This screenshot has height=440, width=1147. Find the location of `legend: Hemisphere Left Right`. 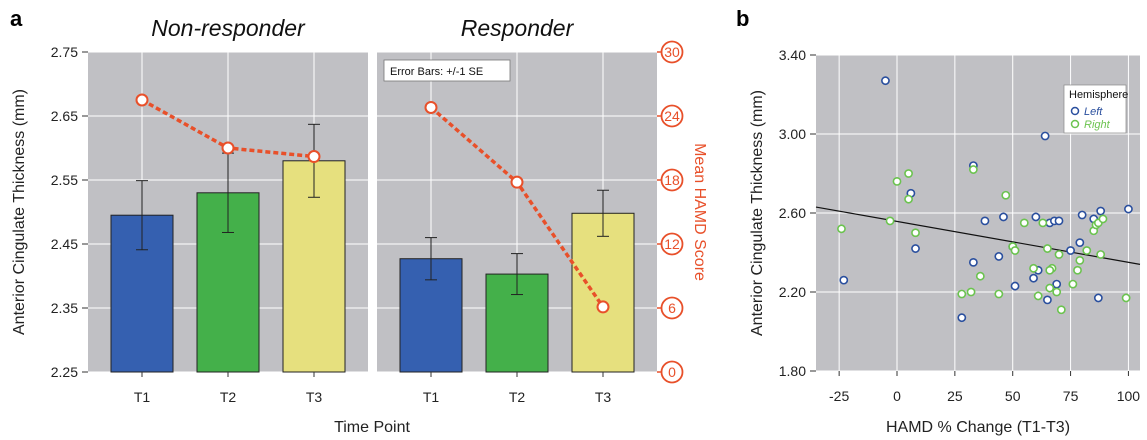

legend: Hemisphere Left Right is located at coordinates (1095, 109).